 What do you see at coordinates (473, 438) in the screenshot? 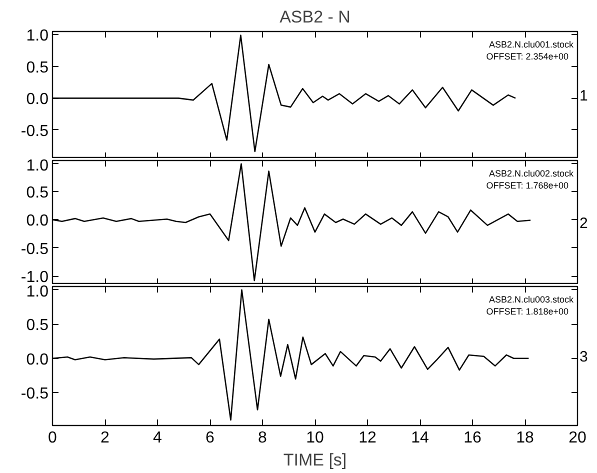
I see `x-tick-label: 16` at bounding box center [473, 438].